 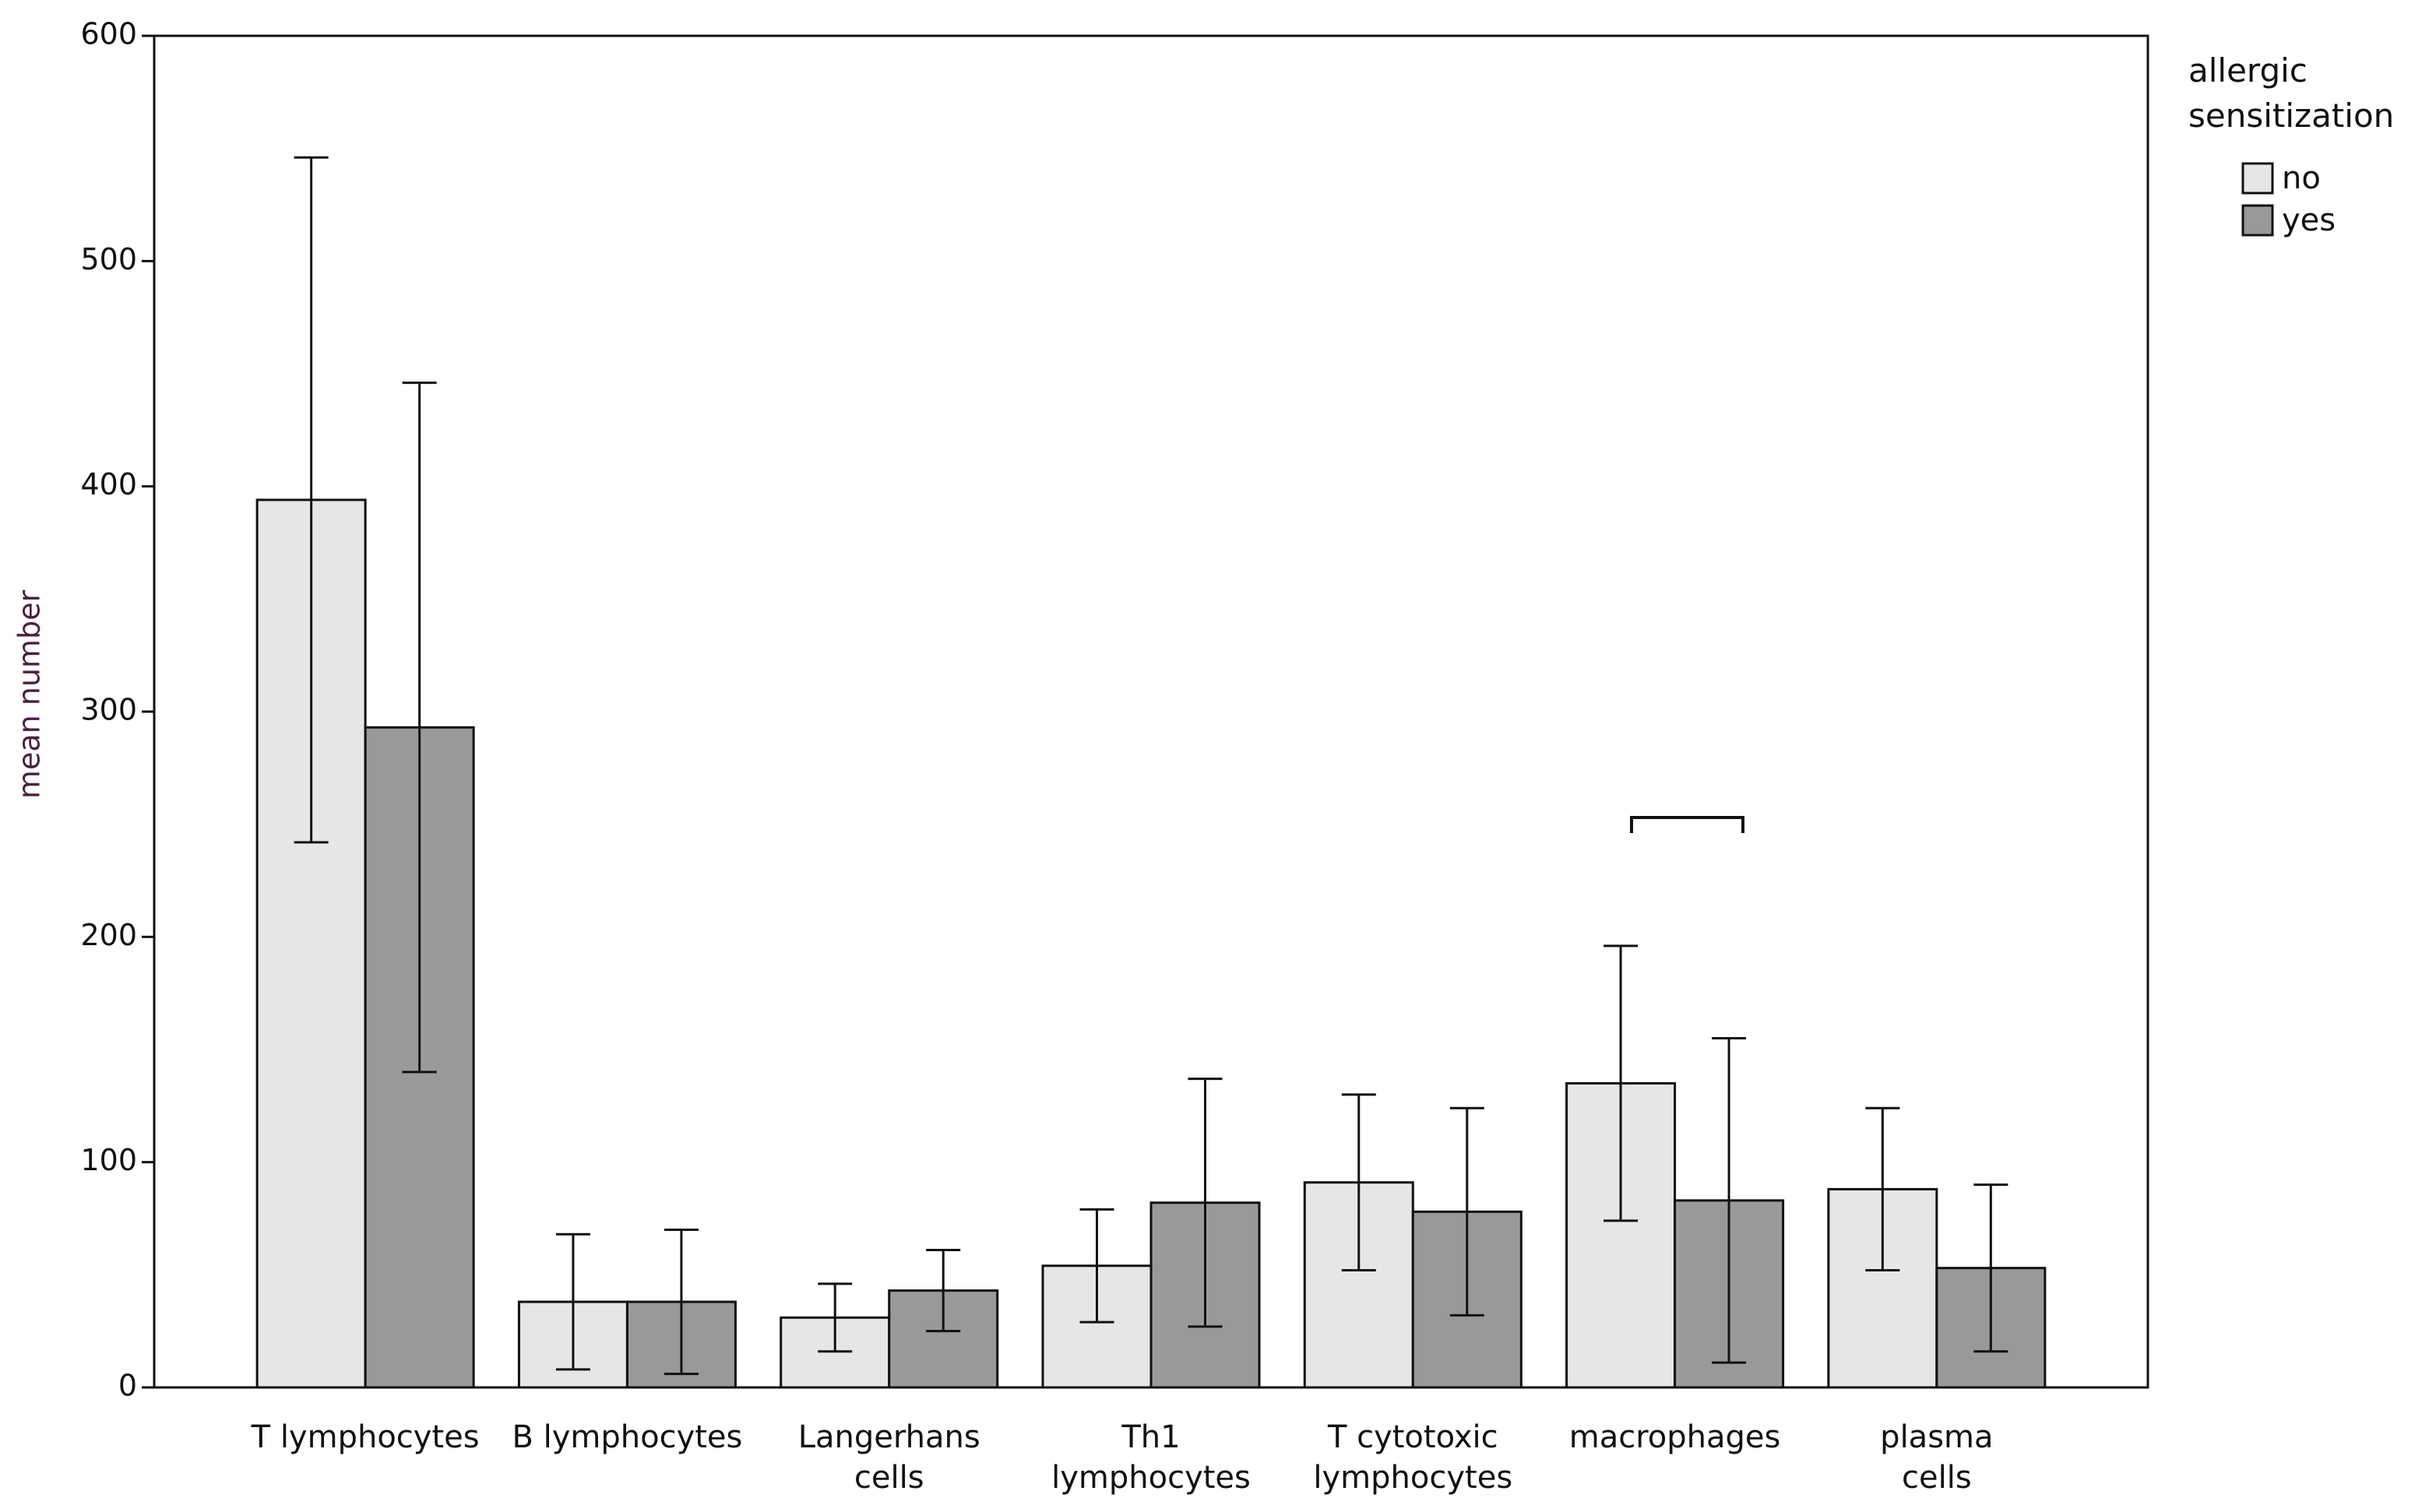 What do you see at coordinates (29, 695) in the screenshot?
I see `y-axis-title: mean number` at bounding box center [29, 695].